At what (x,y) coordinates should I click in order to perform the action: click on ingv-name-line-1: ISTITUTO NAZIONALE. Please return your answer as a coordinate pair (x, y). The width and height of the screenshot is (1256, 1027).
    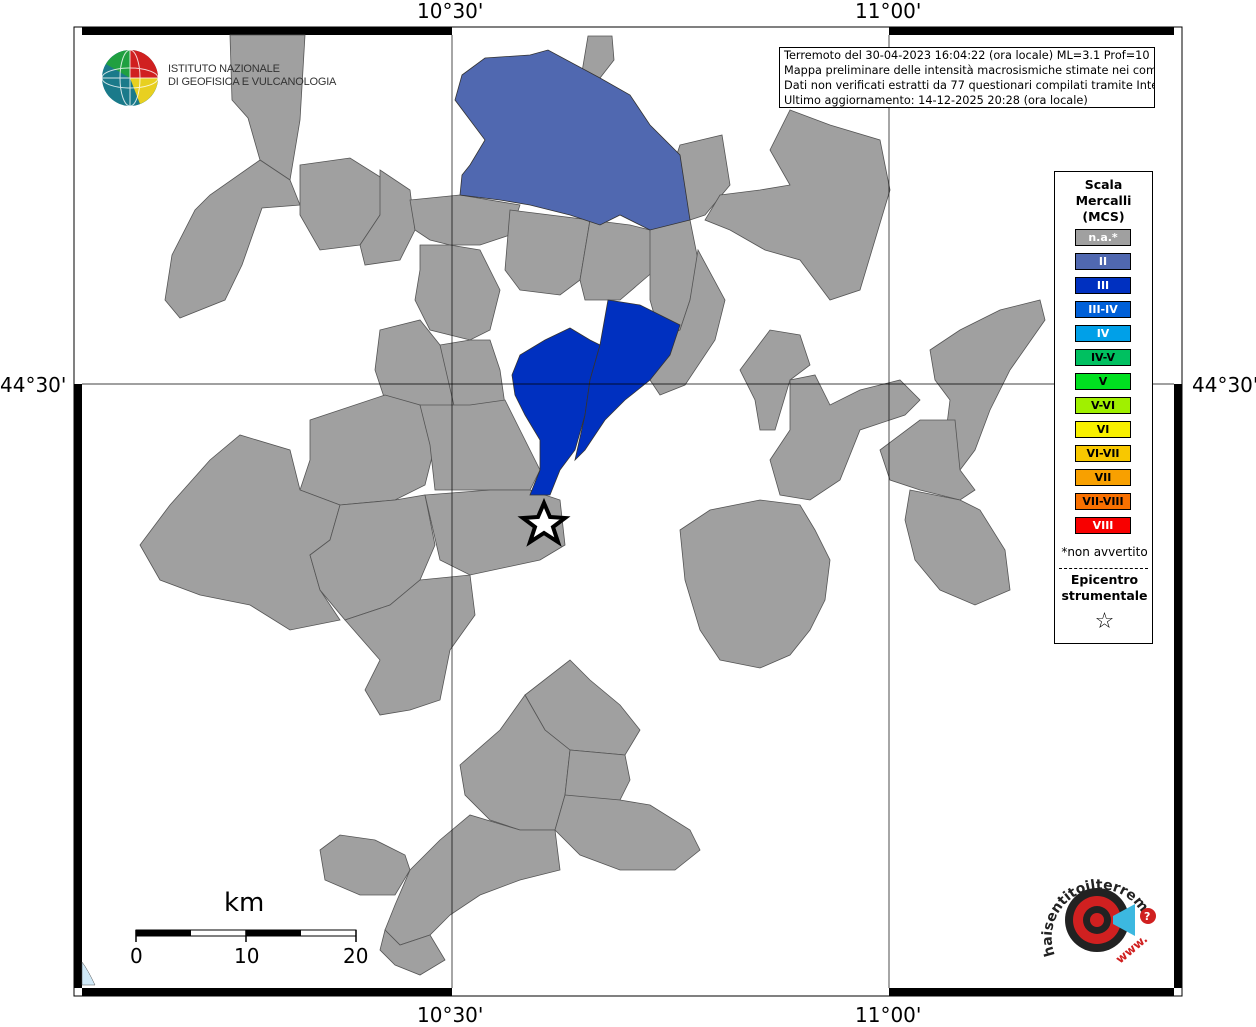
    Looking at the image, I should click on (224, 69).